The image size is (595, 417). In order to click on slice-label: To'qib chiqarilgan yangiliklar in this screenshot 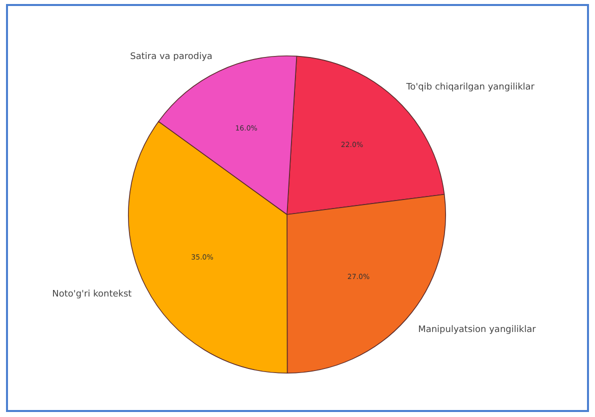, I will do `click(470, 87)`.